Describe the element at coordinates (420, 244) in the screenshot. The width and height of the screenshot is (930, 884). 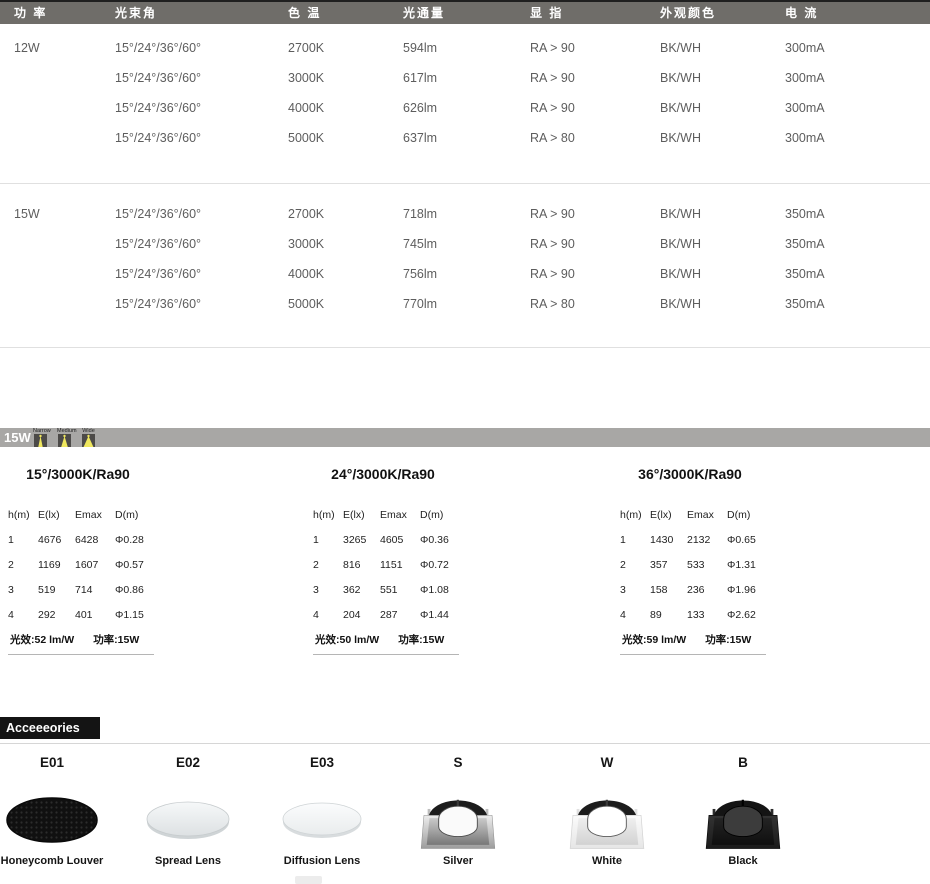
I see `flux-cell: 745lm` at that location.